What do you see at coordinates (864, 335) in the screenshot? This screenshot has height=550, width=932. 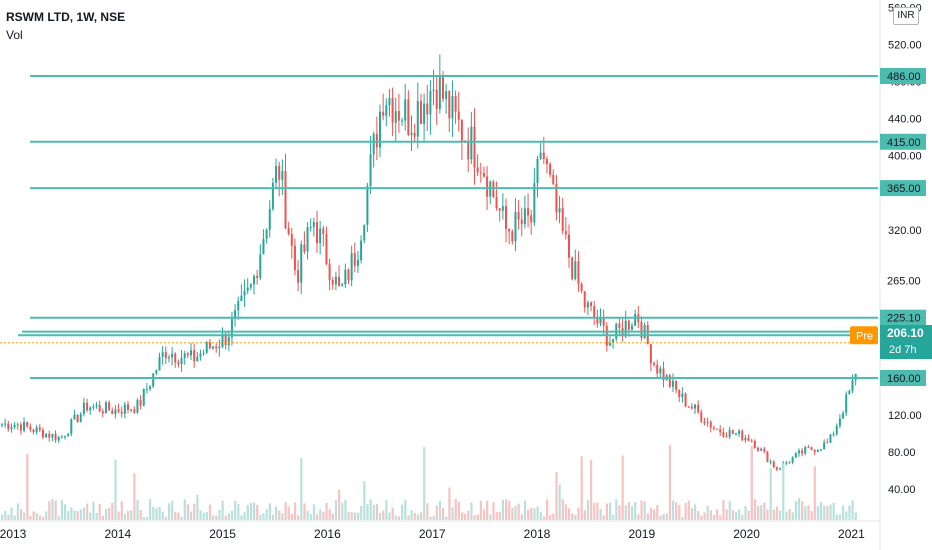 I see `pre-label-badge` at bounding box center [864, 335].